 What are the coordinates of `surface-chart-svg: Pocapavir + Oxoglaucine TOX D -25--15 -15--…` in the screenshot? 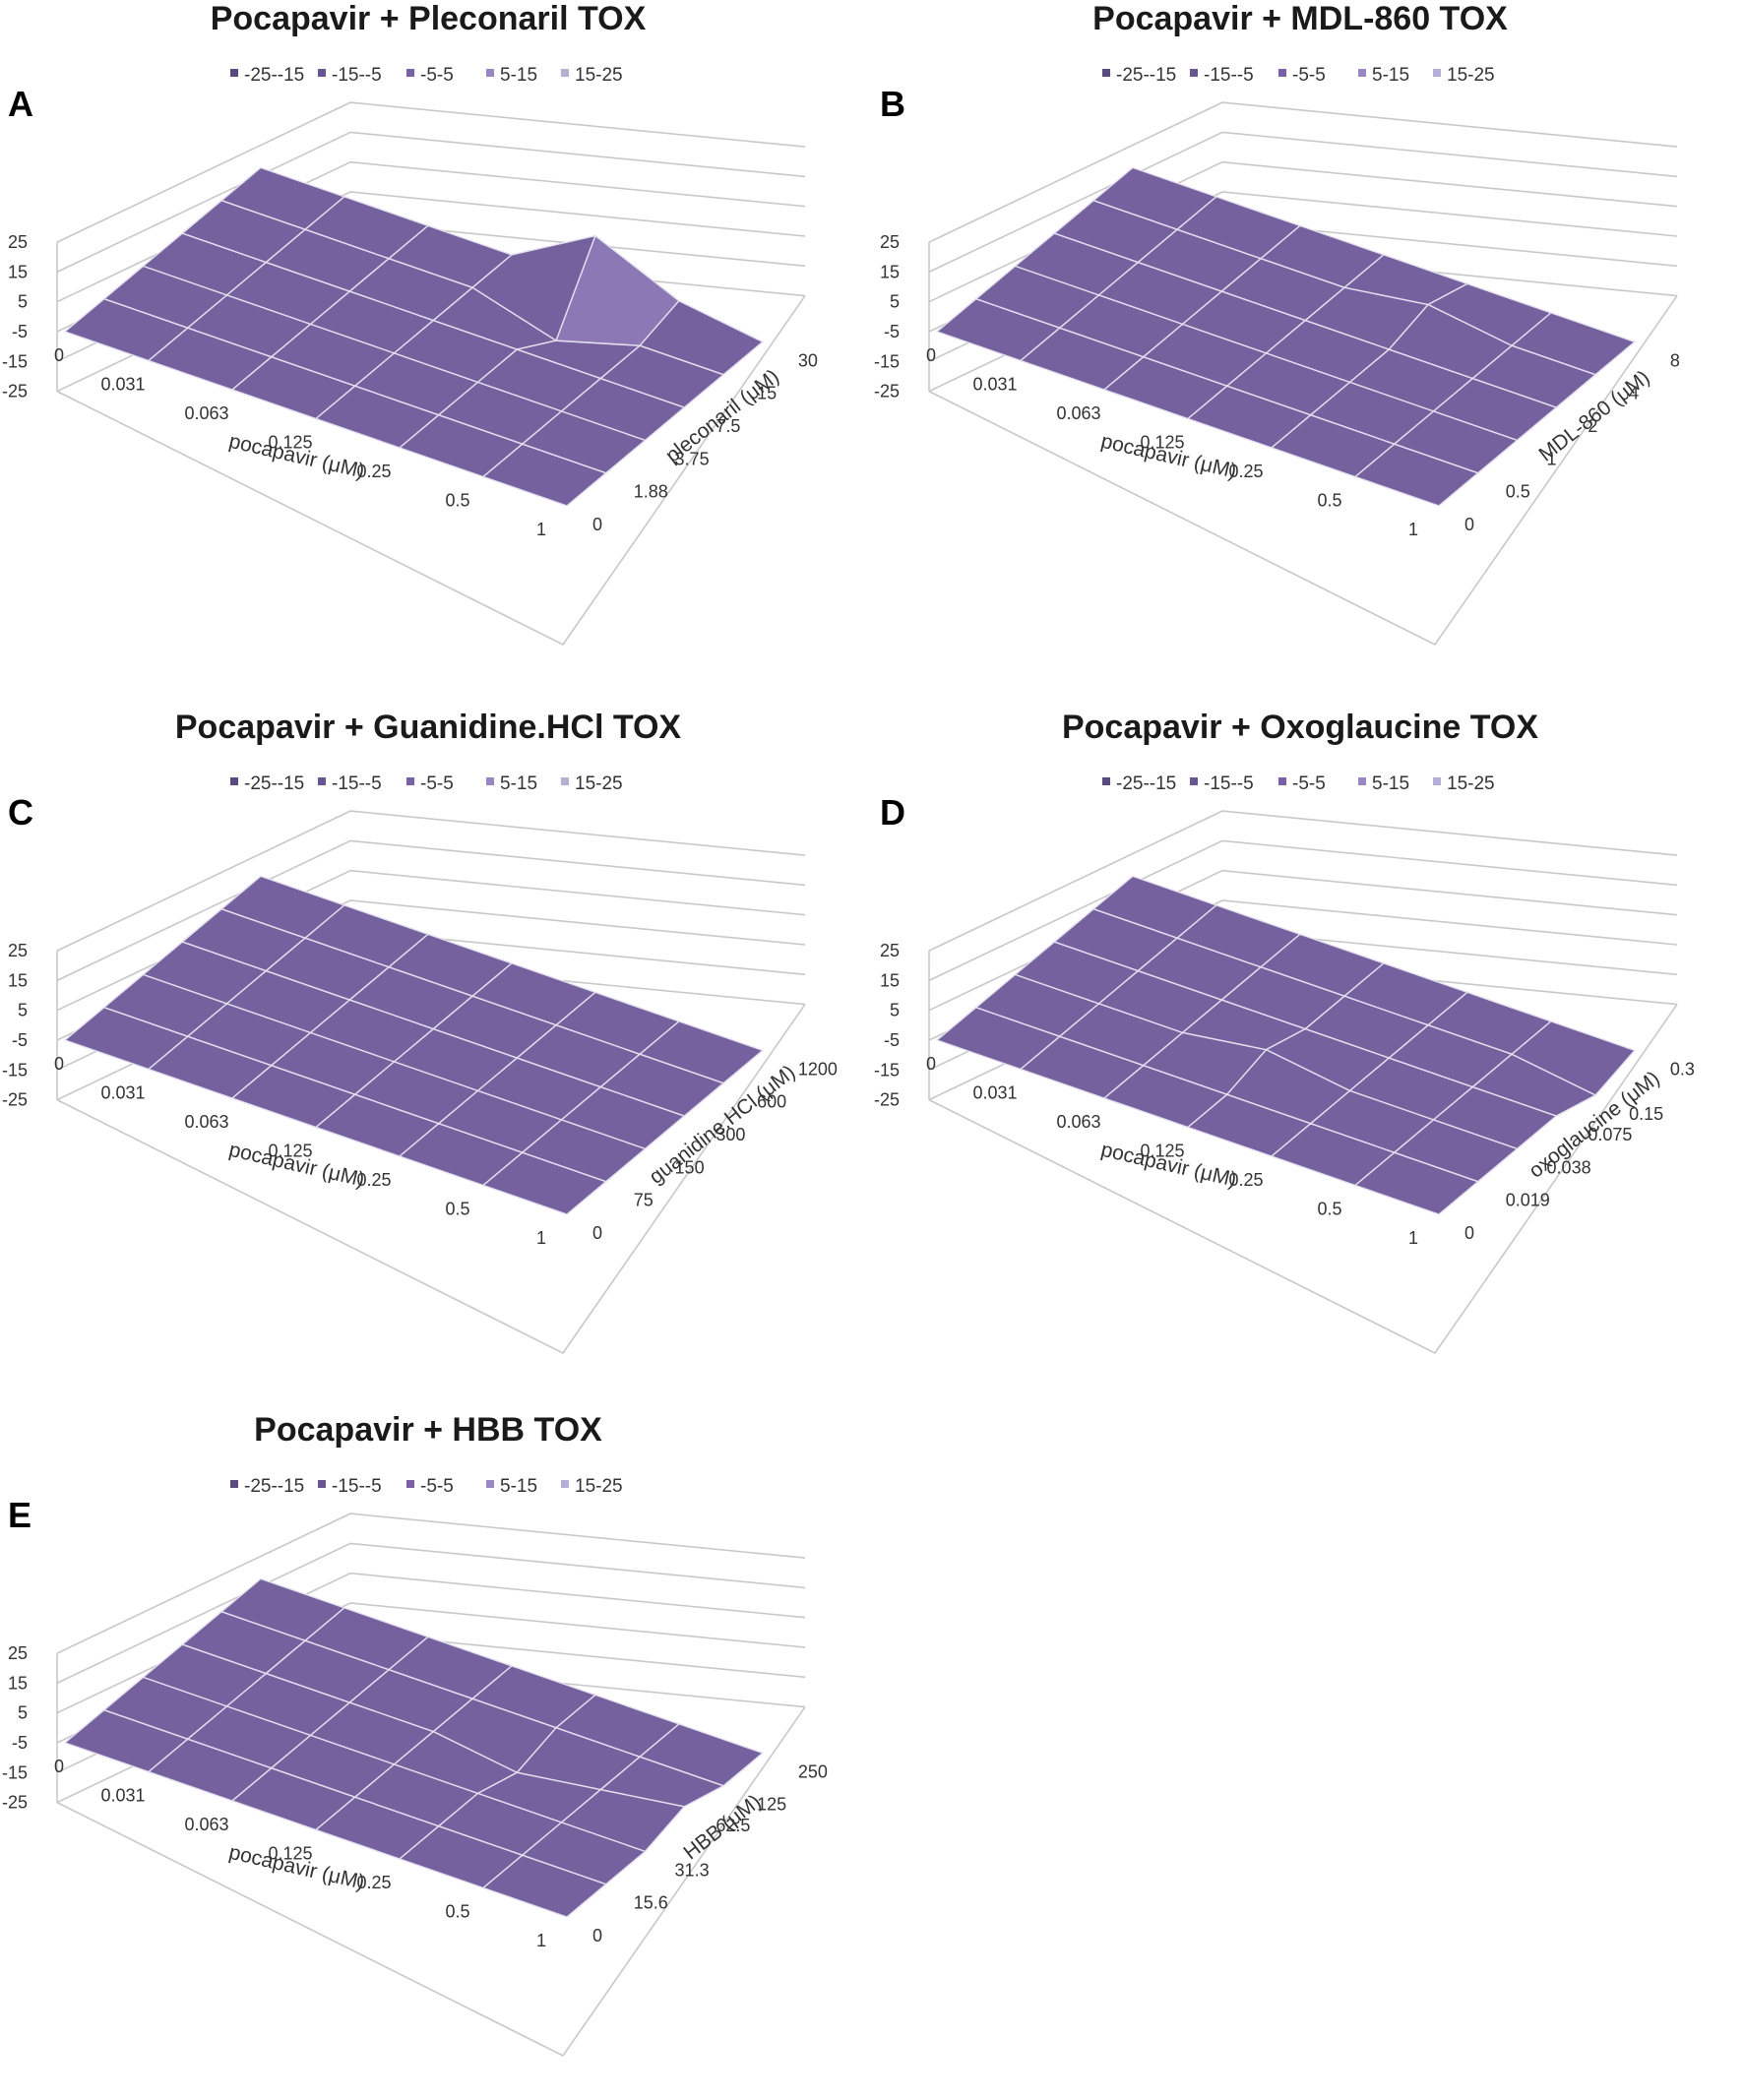 It's located at (1284, 1032).